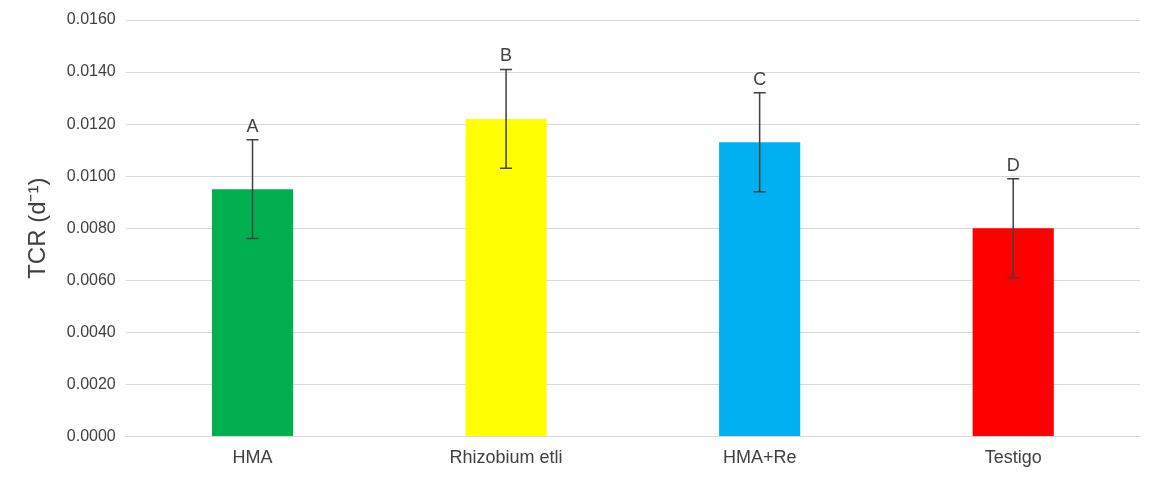 This screenshot has height=482, width=1170. I want to click on annotation: A, so click(252, 125).